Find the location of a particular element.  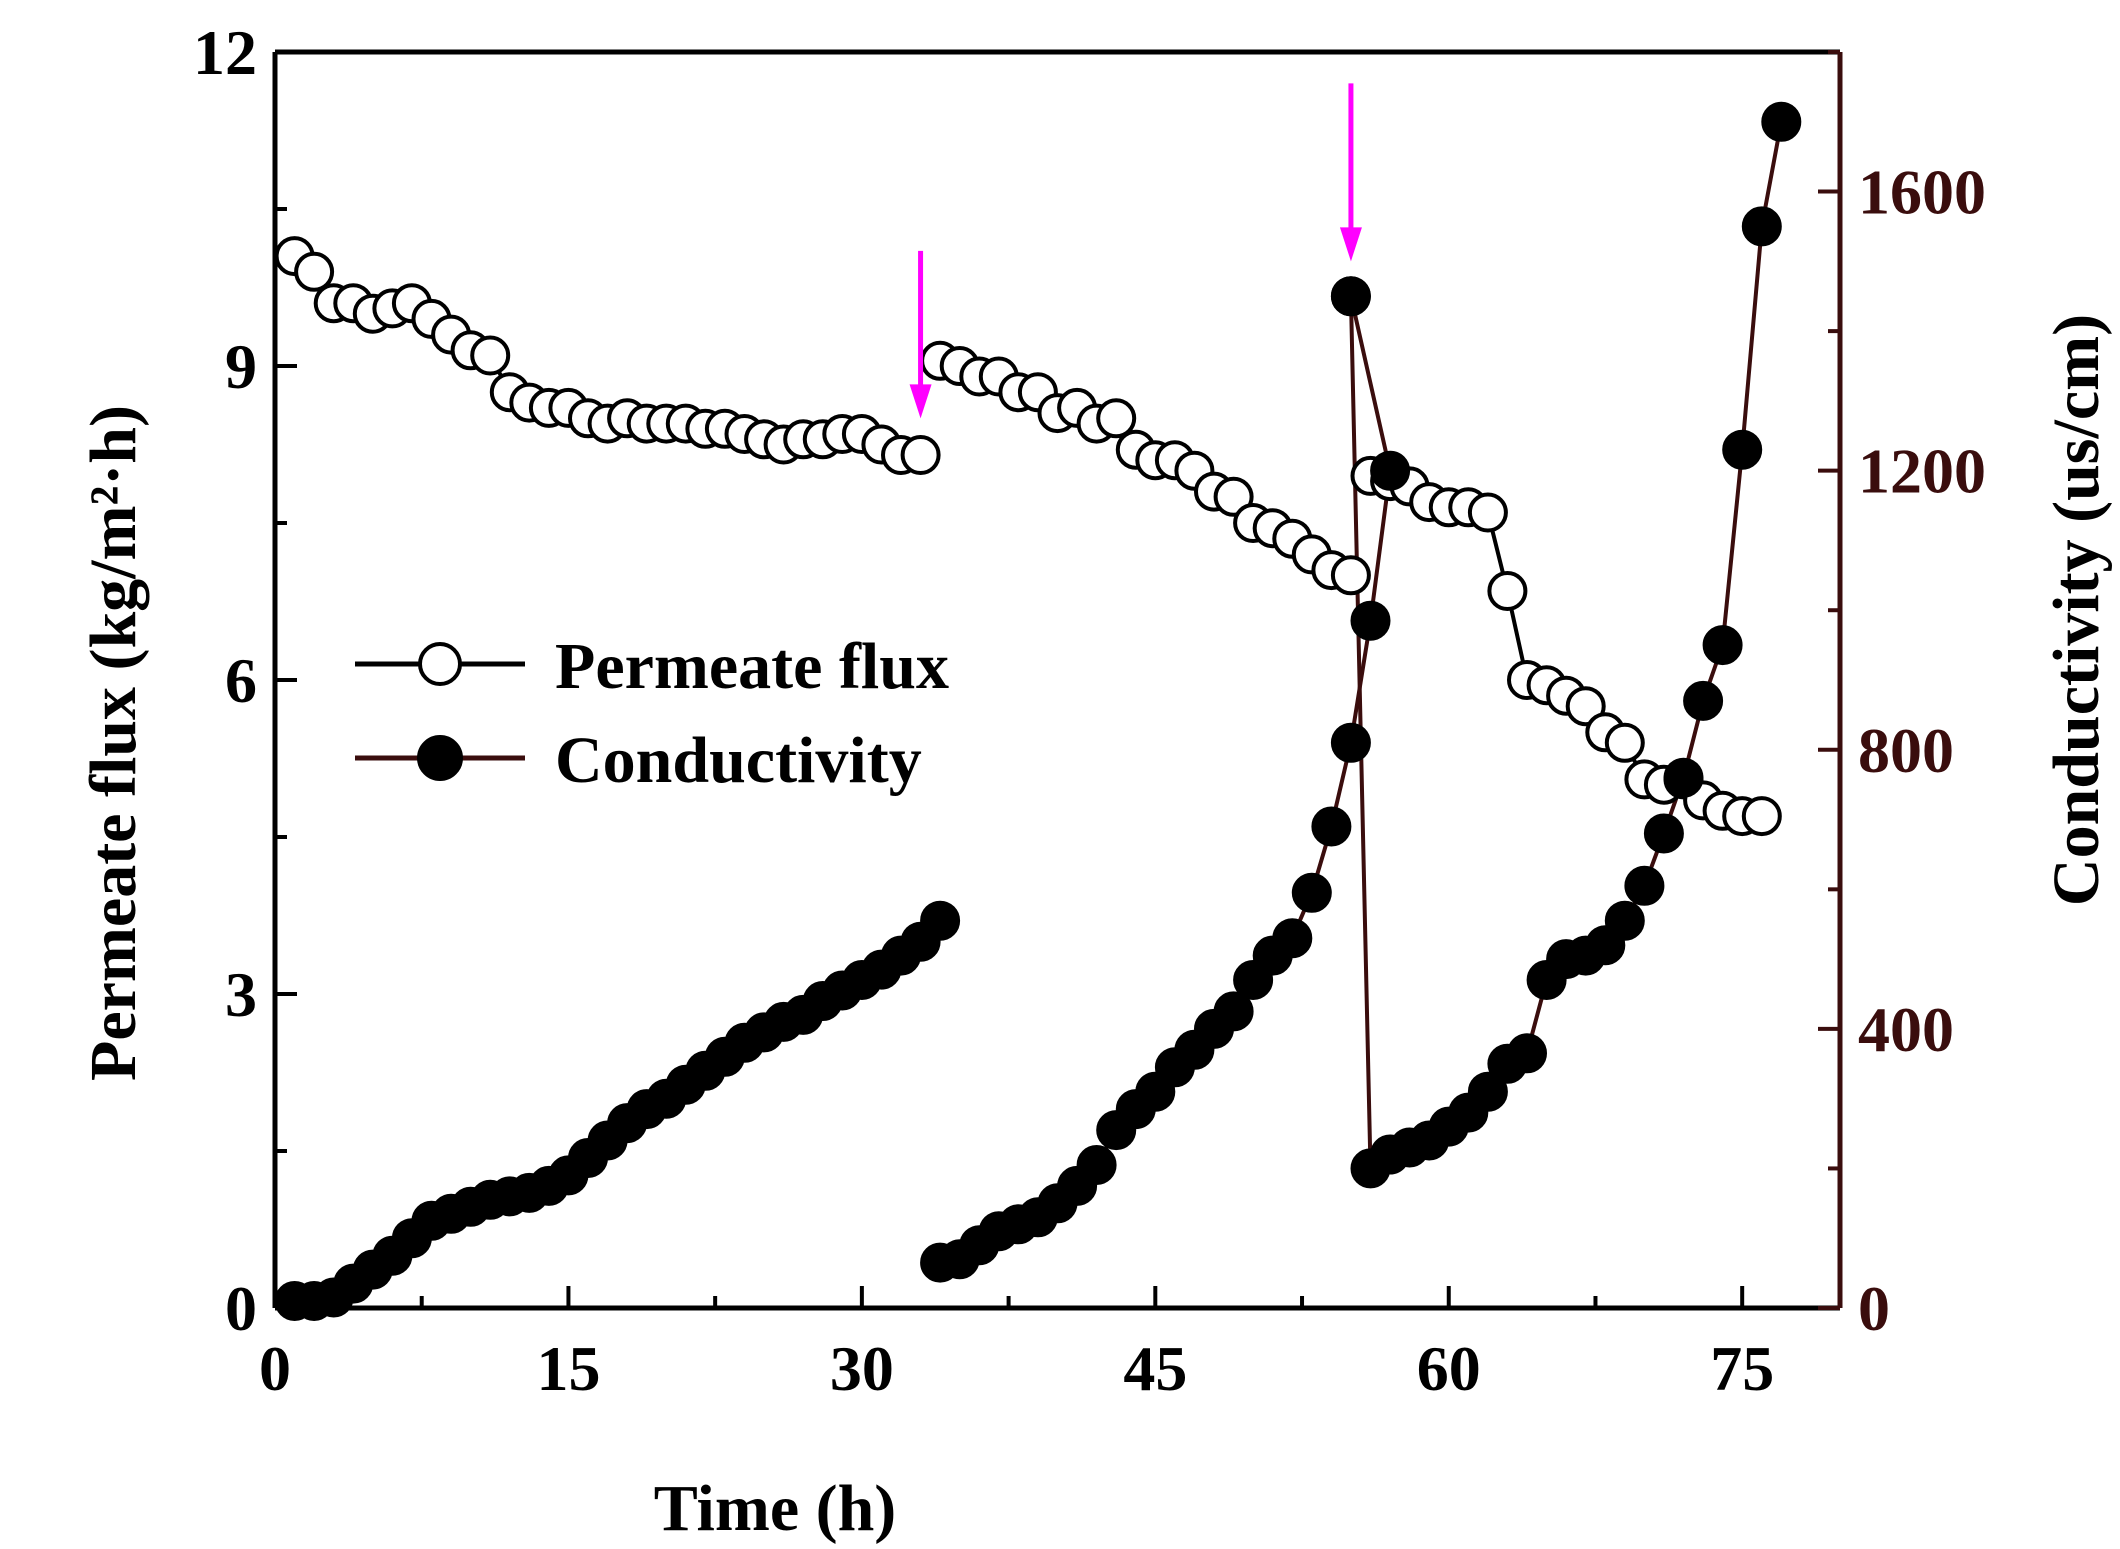

legend-label-conductivity: Conductivity is located at coordinates (738, 760).